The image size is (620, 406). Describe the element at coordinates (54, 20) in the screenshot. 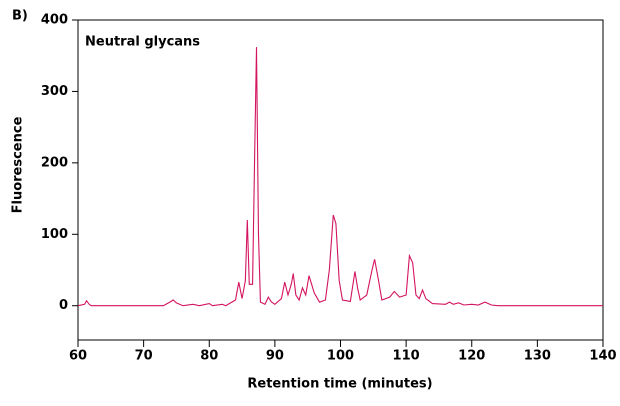

I see `y-tick-label: 400` at that location.